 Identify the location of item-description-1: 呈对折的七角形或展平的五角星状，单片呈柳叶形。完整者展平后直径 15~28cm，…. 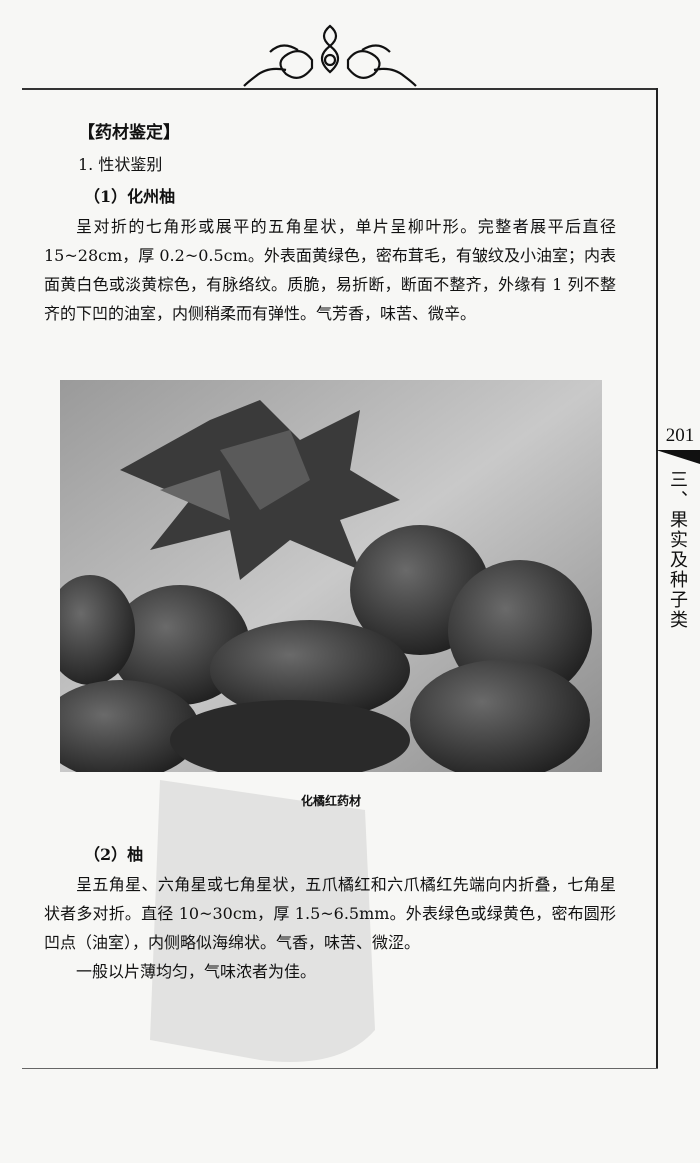
(330, 270).